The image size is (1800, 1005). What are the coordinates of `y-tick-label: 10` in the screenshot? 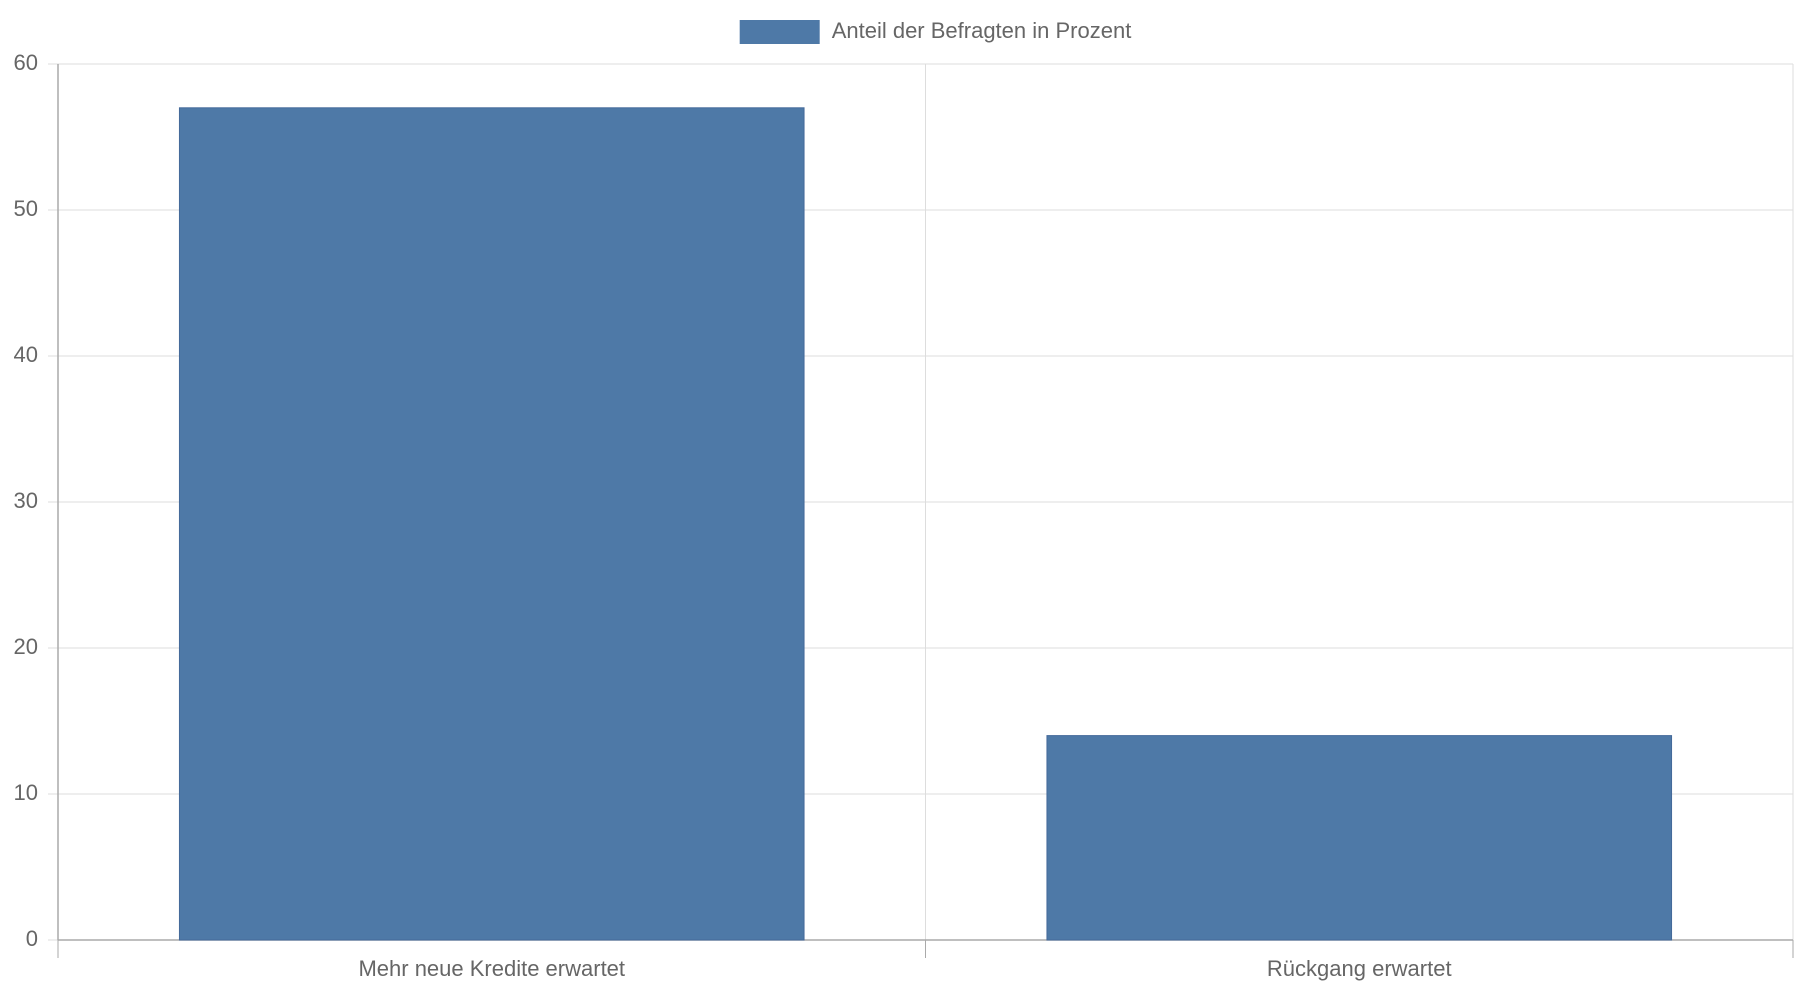 It's located at (26, 792).